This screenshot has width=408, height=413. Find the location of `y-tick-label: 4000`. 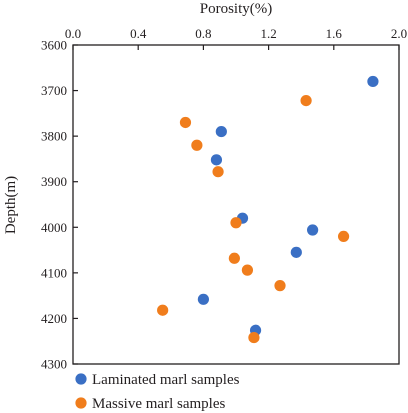

y-tick-label: 4000 is located at coordinates (54, 227).